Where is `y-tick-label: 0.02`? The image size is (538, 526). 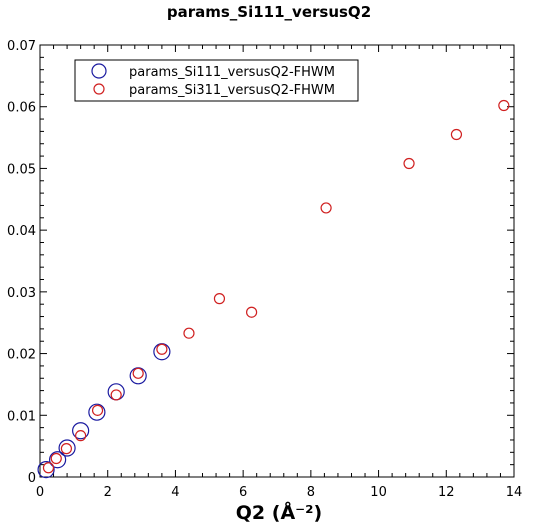 y-tick-label: 0.02 is located at coordinates (21, 355).